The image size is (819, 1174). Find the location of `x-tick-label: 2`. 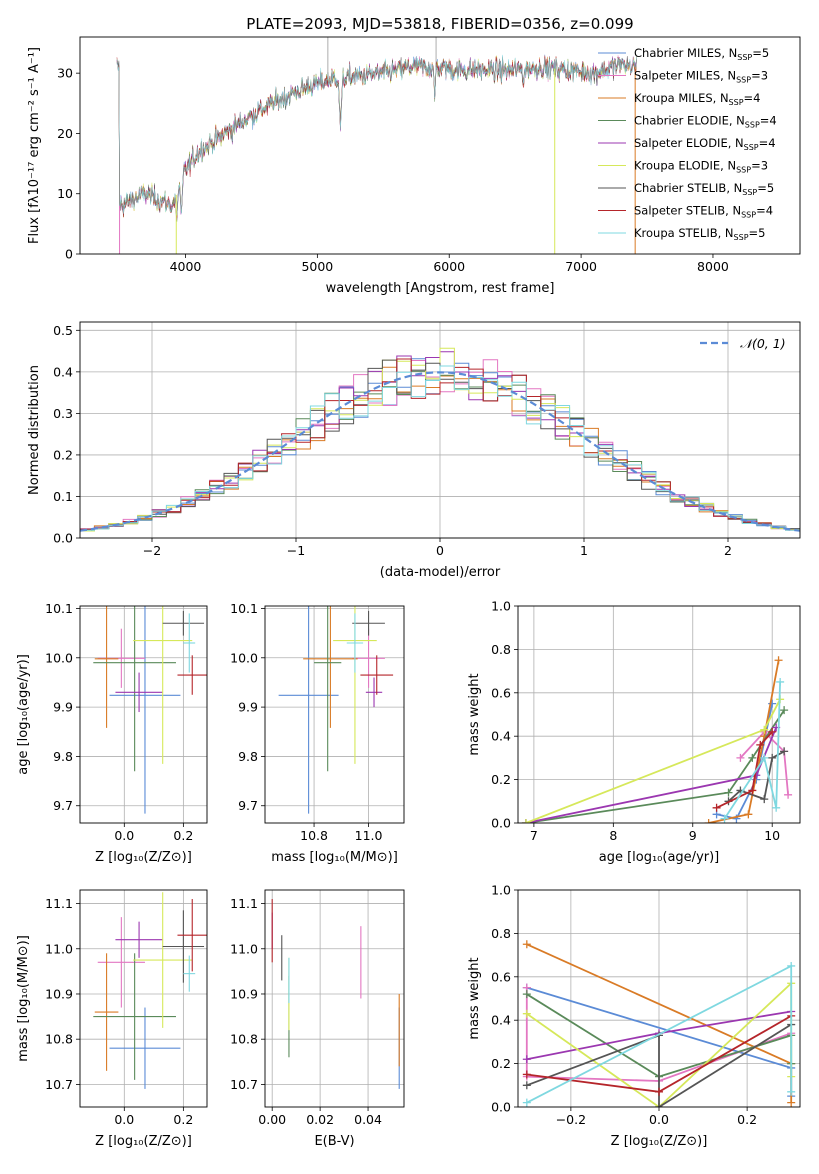

x-tick-label: 2 is located at coordinates (728, 550).